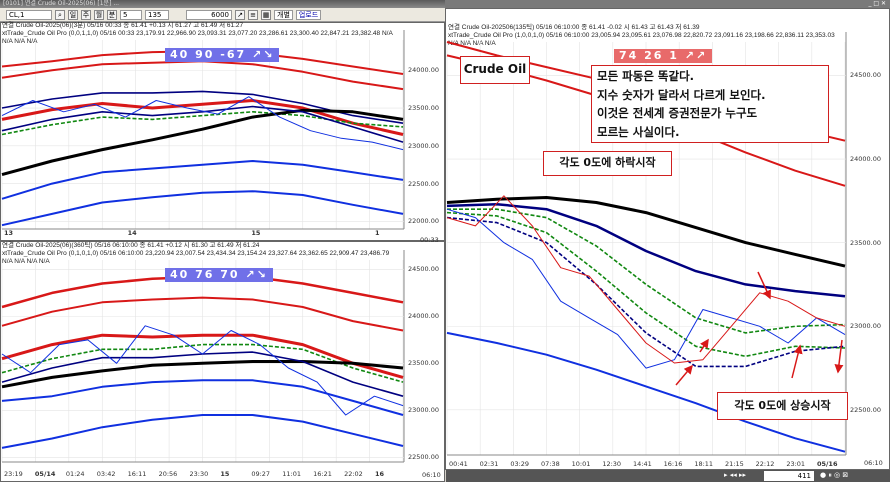  Describe the element at coordinates (60, 14) in the screenshot. I see `search-icon: ⌕` at that location.